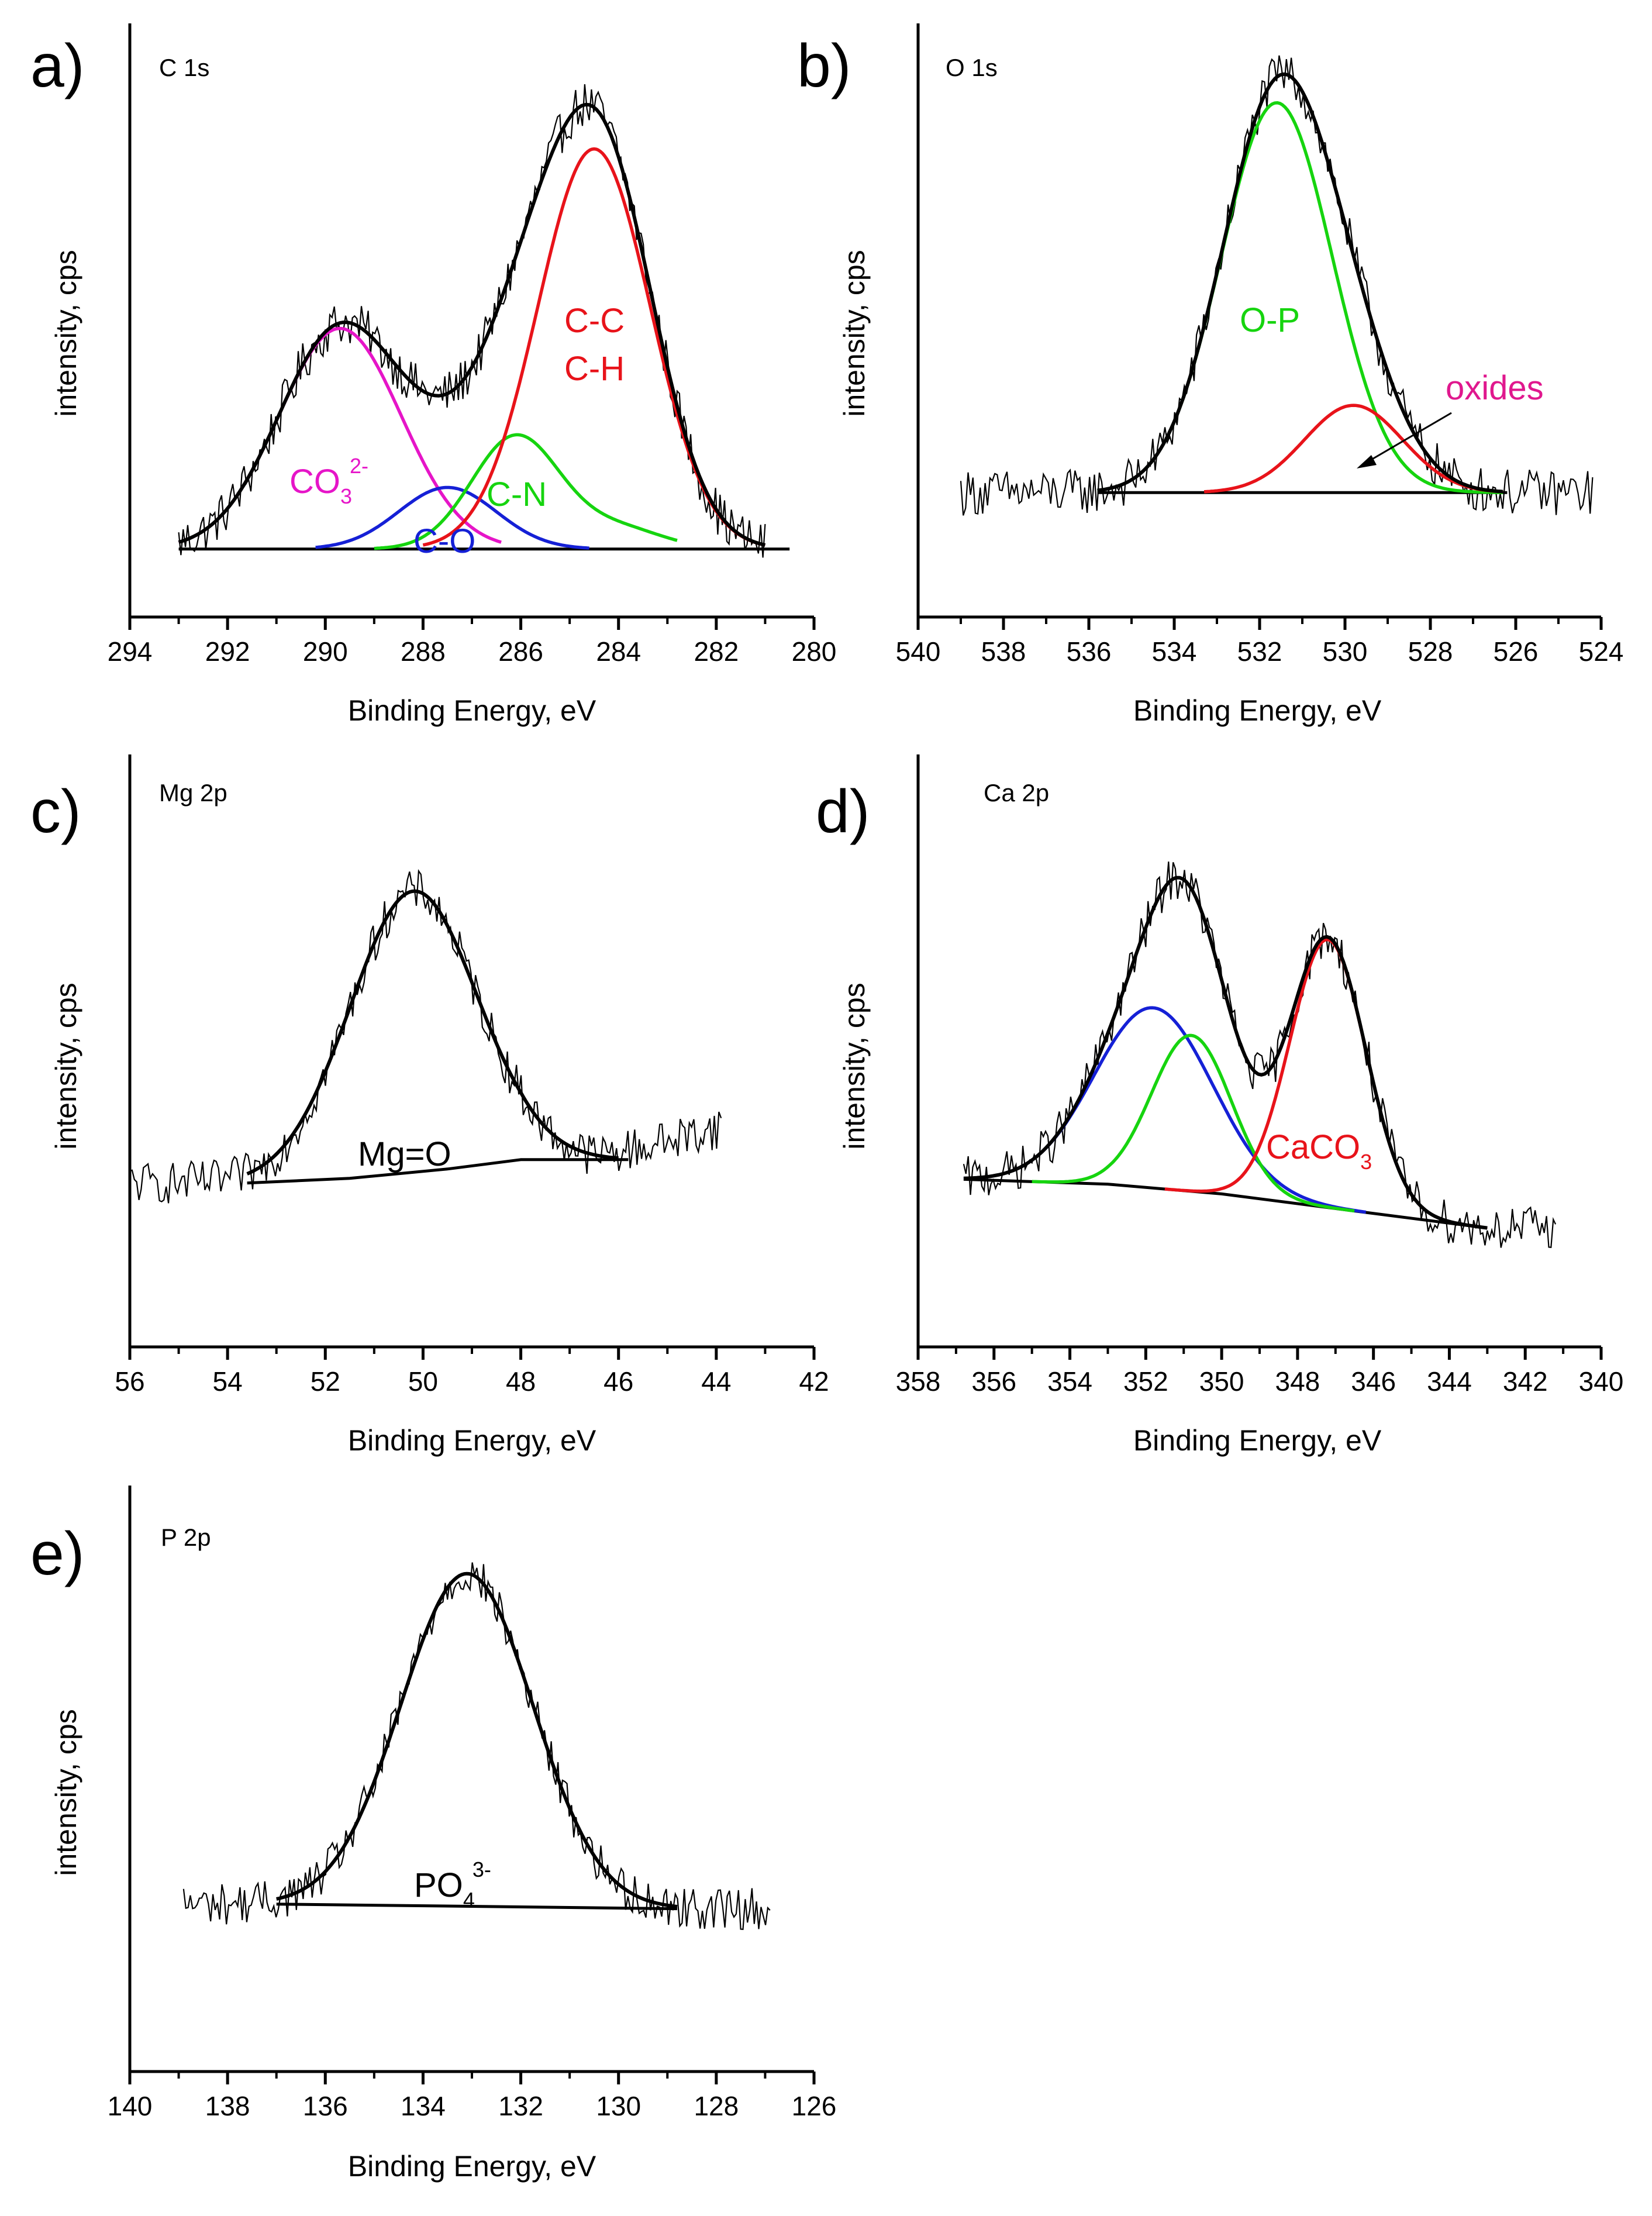  What do you see at coordinates (227, 652) in the screenshot?
I see `panel-a-x-tick-label: 292` at bounding box center [227, 652].